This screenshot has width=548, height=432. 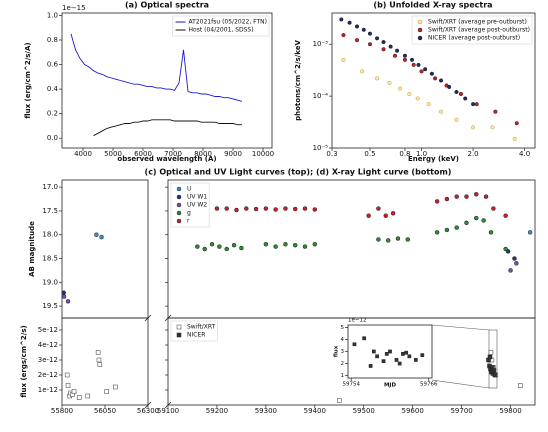 What do you see at coordinates (53, 89) in the screenshot?
I see `y-tick-label: 0.4` at bounding box center [53, 89].